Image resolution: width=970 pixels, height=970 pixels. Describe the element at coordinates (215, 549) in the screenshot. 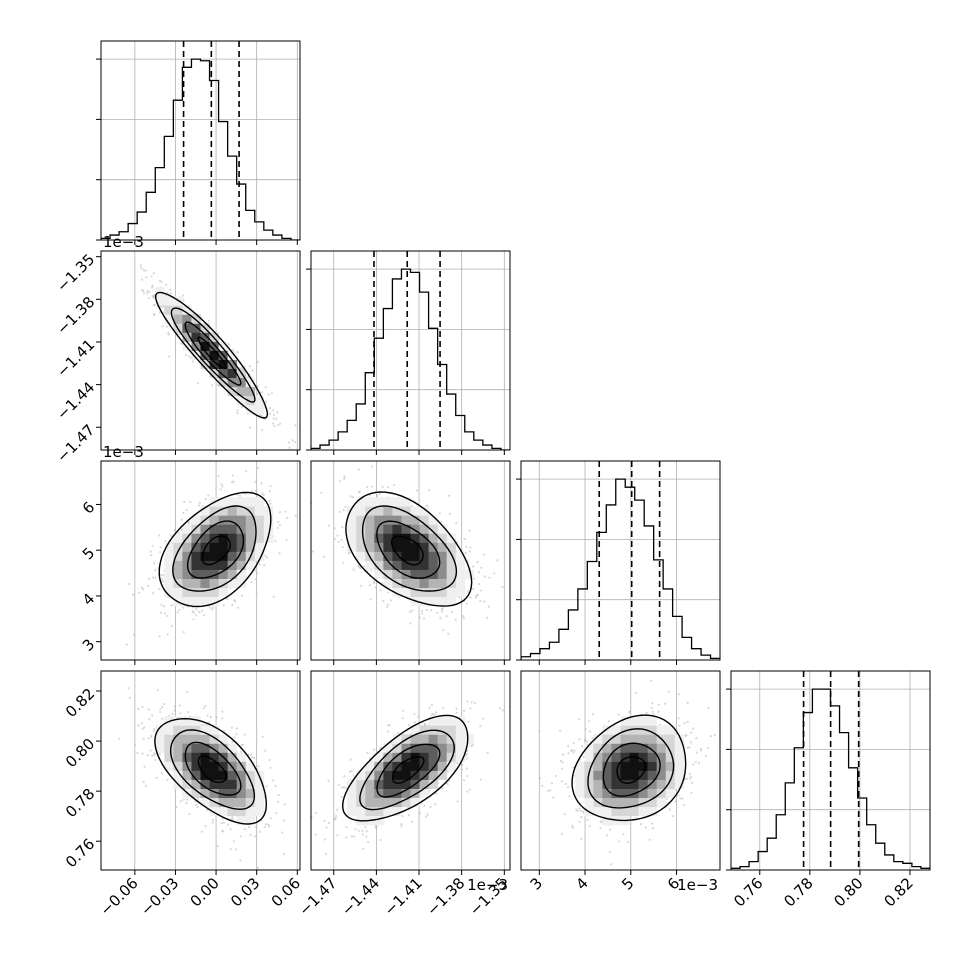

I see `contour-line` at that location.